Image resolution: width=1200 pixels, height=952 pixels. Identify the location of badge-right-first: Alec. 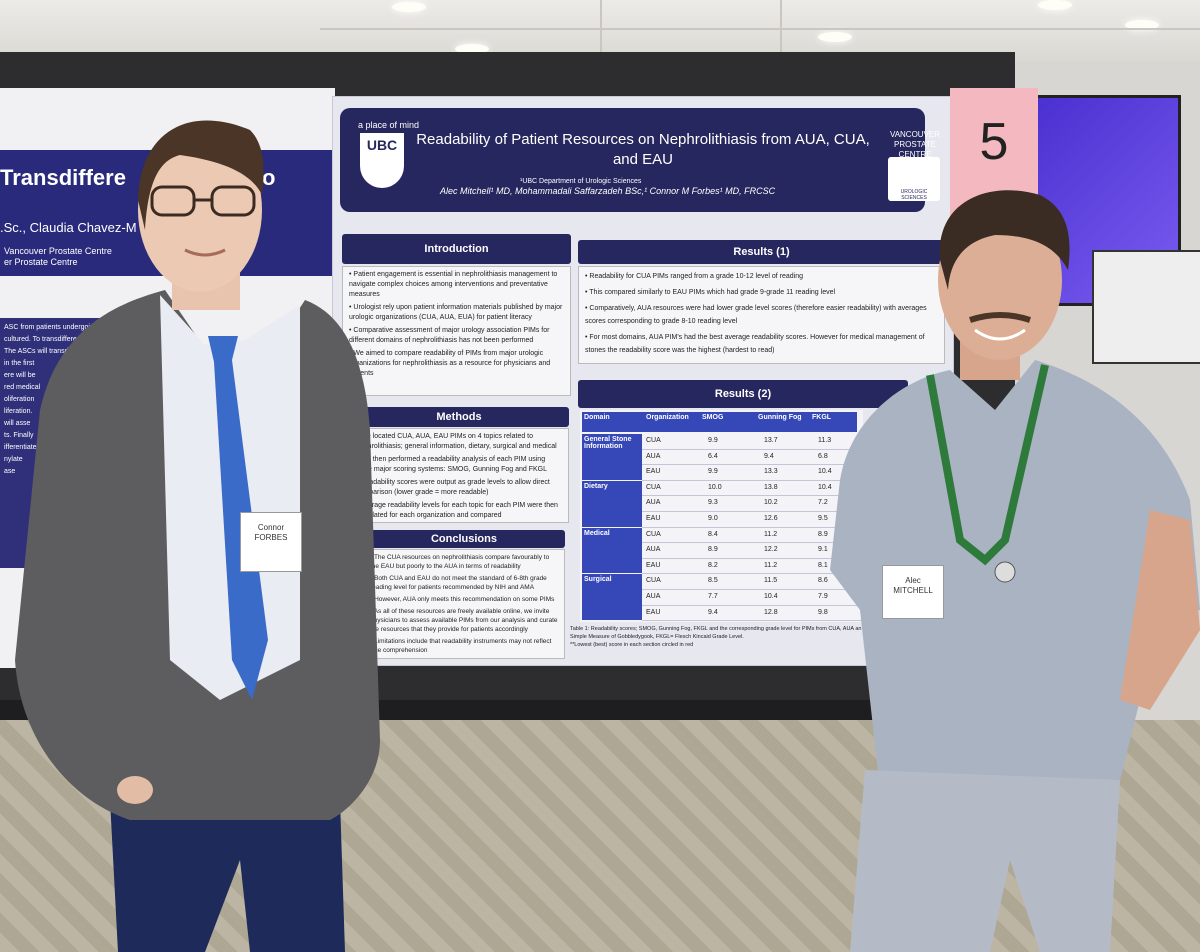
(913, 580).